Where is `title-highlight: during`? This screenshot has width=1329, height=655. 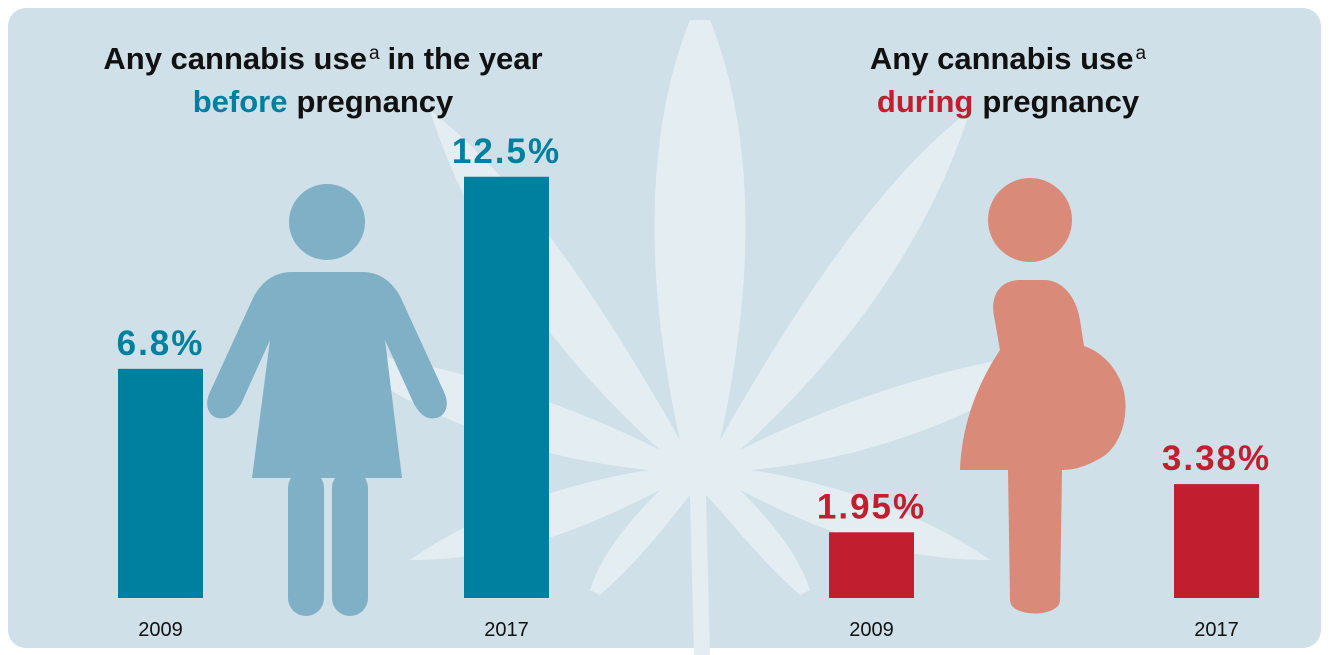
title-highlight: during is located at coordinates (925, 101).